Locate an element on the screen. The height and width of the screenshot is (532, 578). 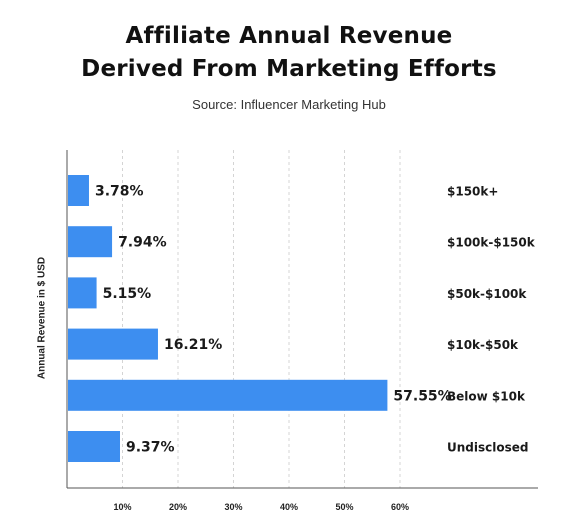
x-tick-label: 50% is located at coordinates (344, 507).